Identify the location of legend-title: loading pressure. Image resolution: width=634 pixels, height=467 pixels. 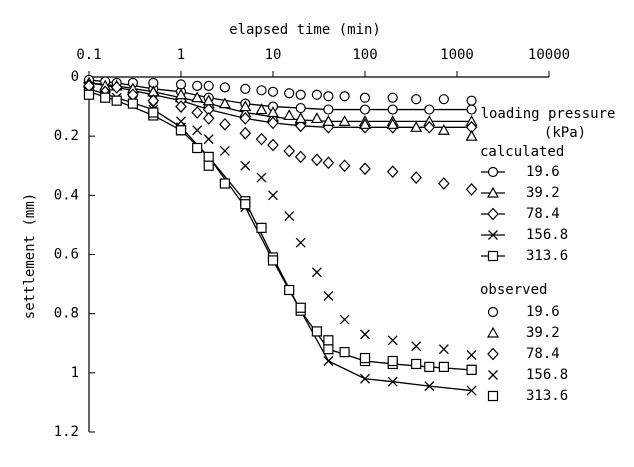
(548, 114).